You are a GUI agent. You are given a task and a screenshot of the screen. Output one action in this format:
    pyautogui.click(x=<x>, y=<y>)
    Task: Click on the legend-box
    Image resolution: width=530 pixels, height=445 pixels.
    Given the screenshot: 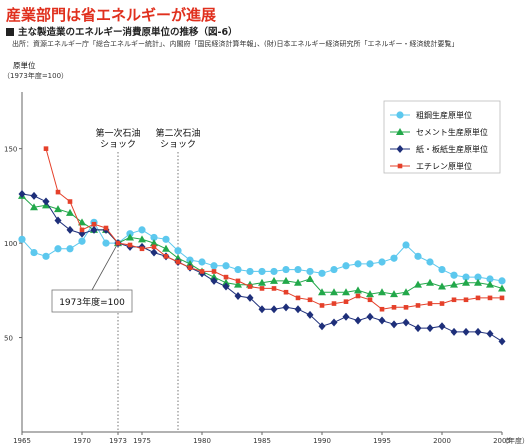 What is the action you would take?
    pyautogui.click(x=442, y=137)
    